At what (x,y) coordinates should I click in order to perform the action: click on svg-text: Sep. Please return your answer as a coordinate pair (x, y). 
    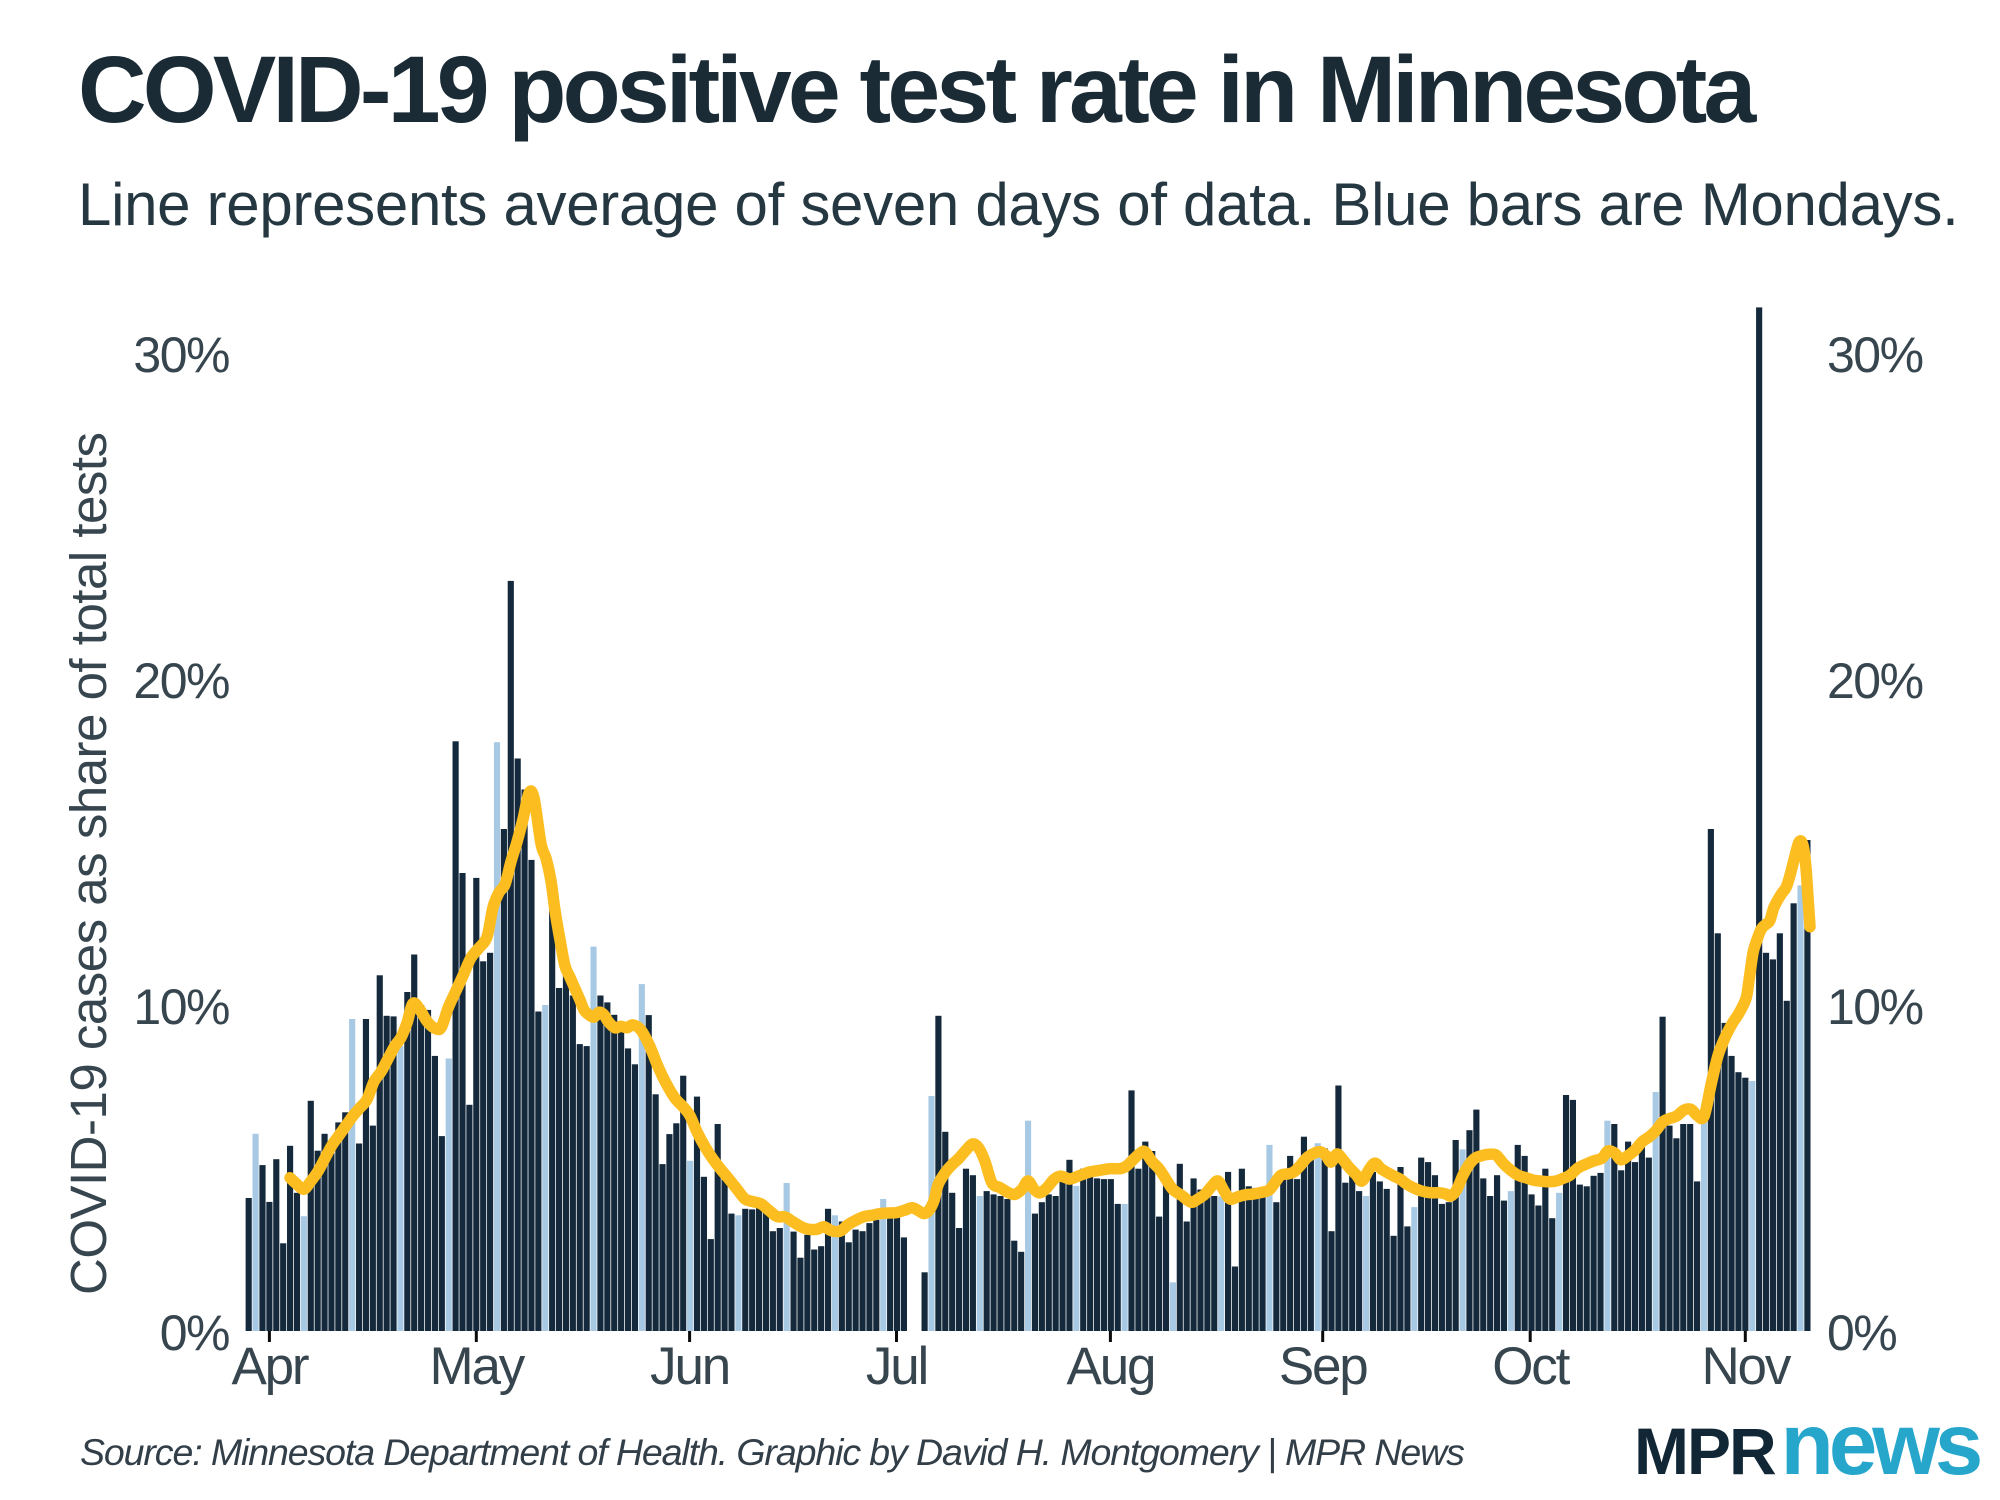
    Looking at the image, I should click on (1323, 1366).